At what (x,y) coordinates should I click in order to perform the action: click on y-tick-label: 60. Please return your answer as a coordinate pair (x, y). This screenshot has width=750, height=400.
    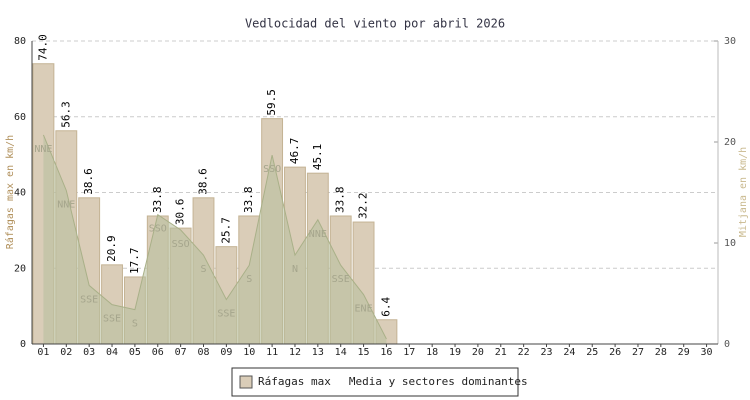
    Looking at the image, I should click on (20, 117).